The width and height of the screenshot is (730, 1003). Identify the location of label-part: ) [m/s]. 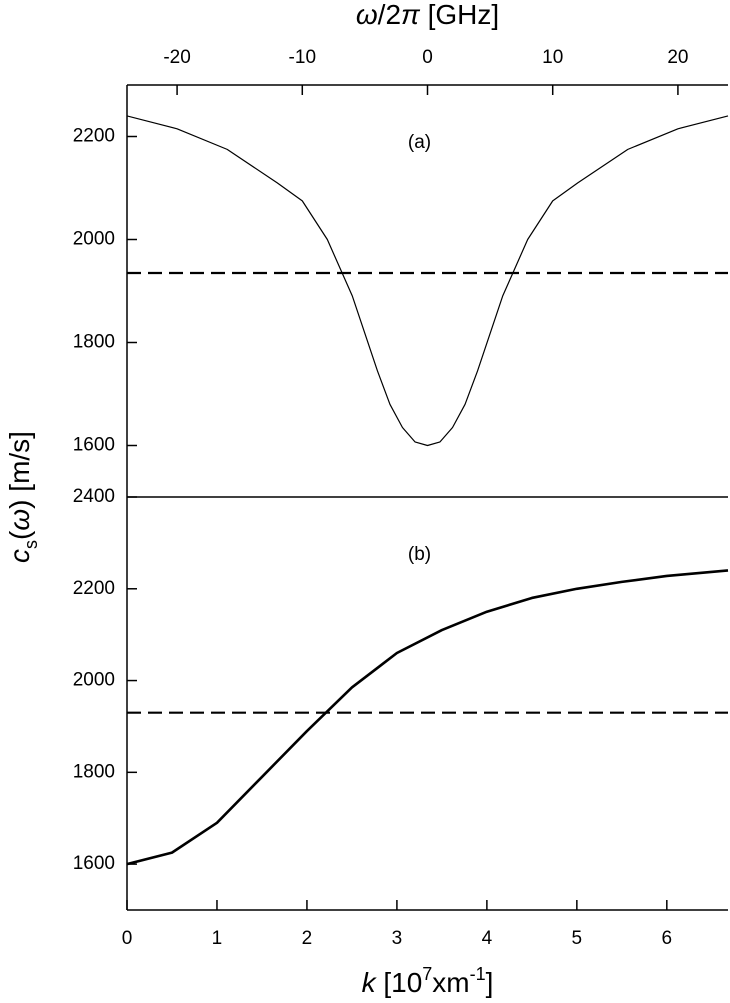
(19, 470).